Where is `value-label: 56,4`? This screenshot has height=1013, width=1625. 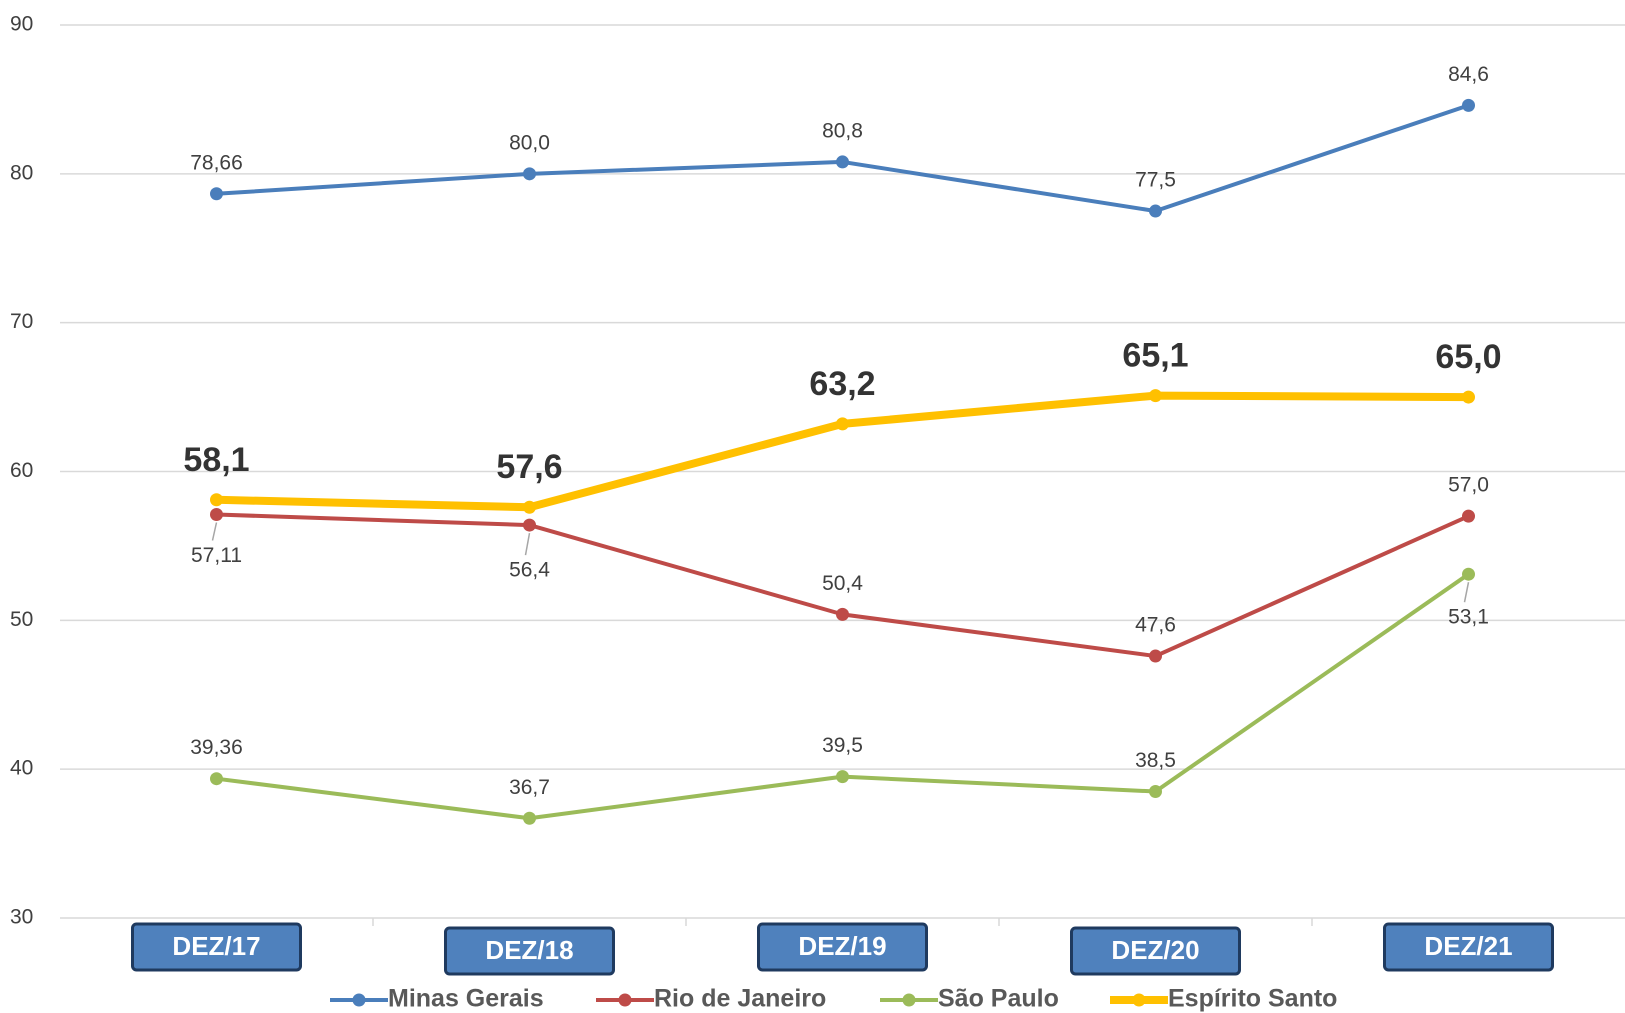 value-label: 56,4 is located at coordinates (529, 570).